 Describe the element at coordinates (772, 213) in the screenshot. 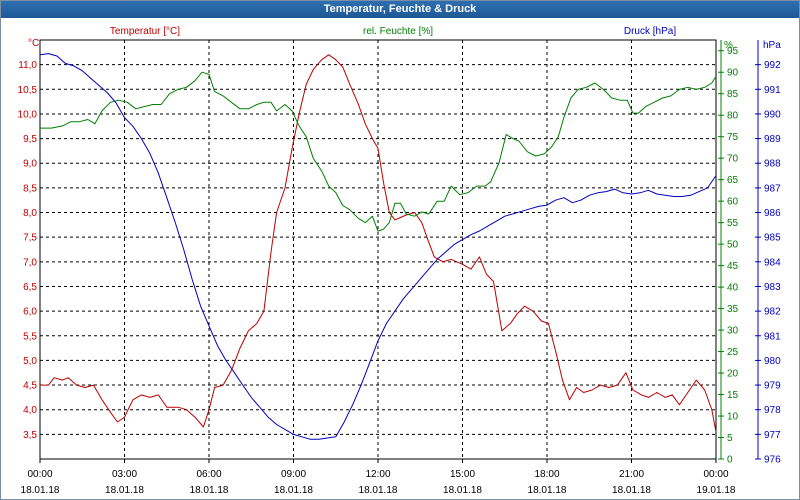

I see `pressure-tick-label: 986` at that location.